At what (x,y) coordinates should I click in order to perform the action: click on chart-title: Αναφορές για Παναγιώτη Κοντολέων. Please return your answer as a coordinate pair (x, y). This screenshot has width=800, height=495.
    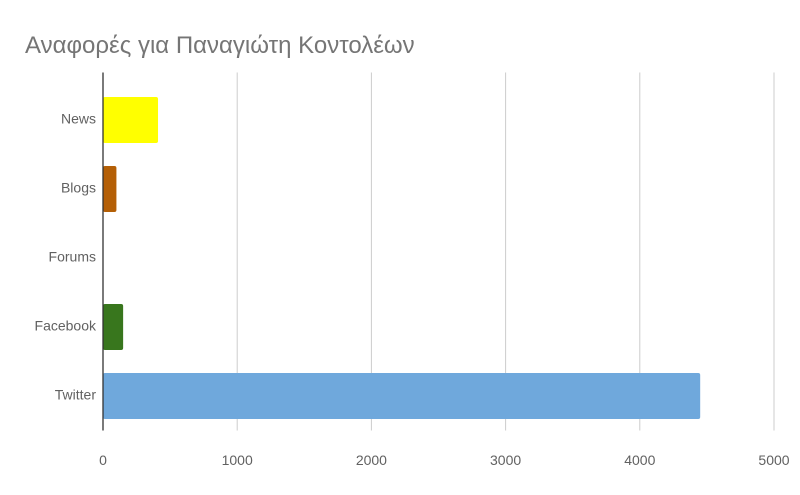
    Looking at the image, I should click on (220, 45).